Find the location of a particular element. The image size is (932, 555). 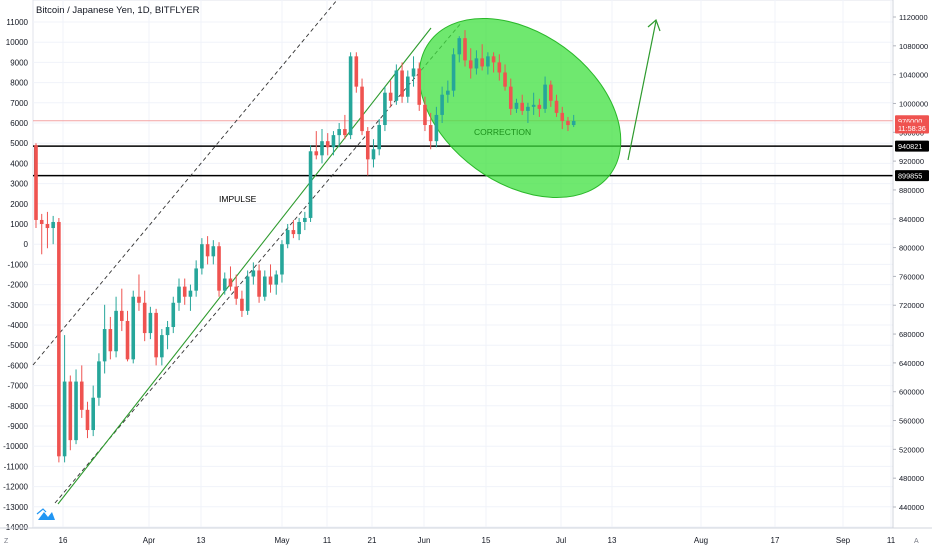

right-tick-label: 720000 is located at coordinates (911, 305).